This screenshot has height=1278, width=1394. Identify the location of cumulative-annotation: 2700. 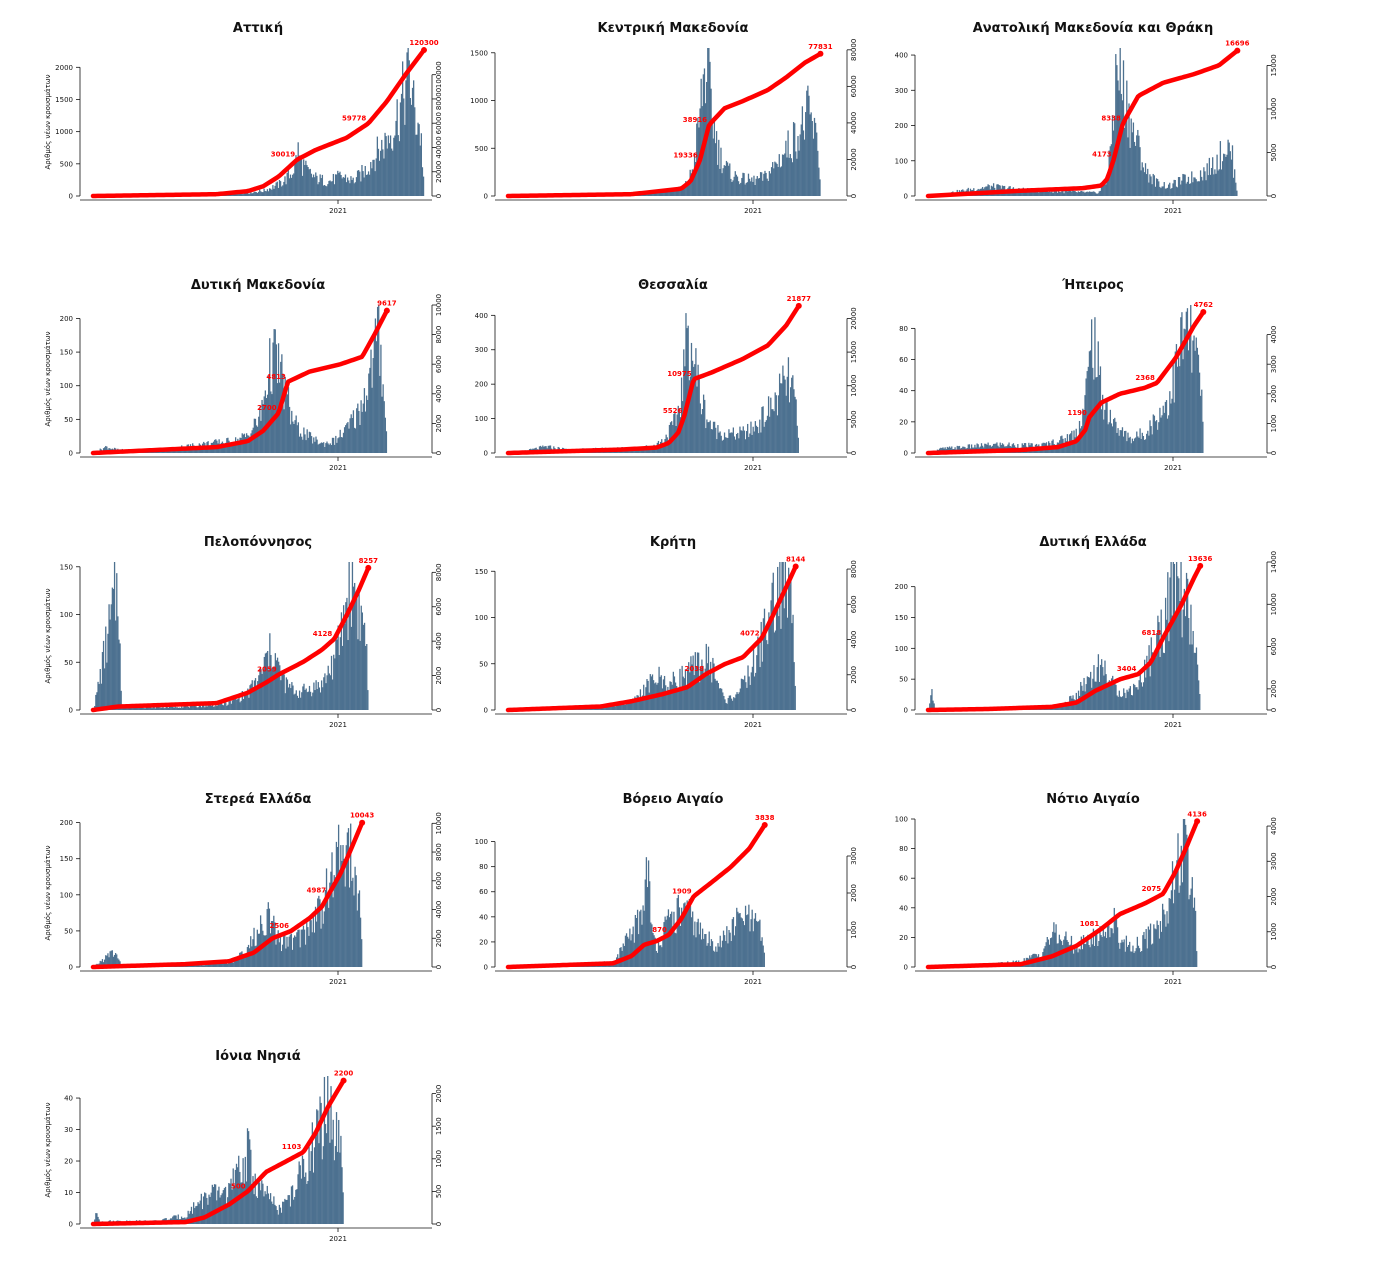
(267, 408).